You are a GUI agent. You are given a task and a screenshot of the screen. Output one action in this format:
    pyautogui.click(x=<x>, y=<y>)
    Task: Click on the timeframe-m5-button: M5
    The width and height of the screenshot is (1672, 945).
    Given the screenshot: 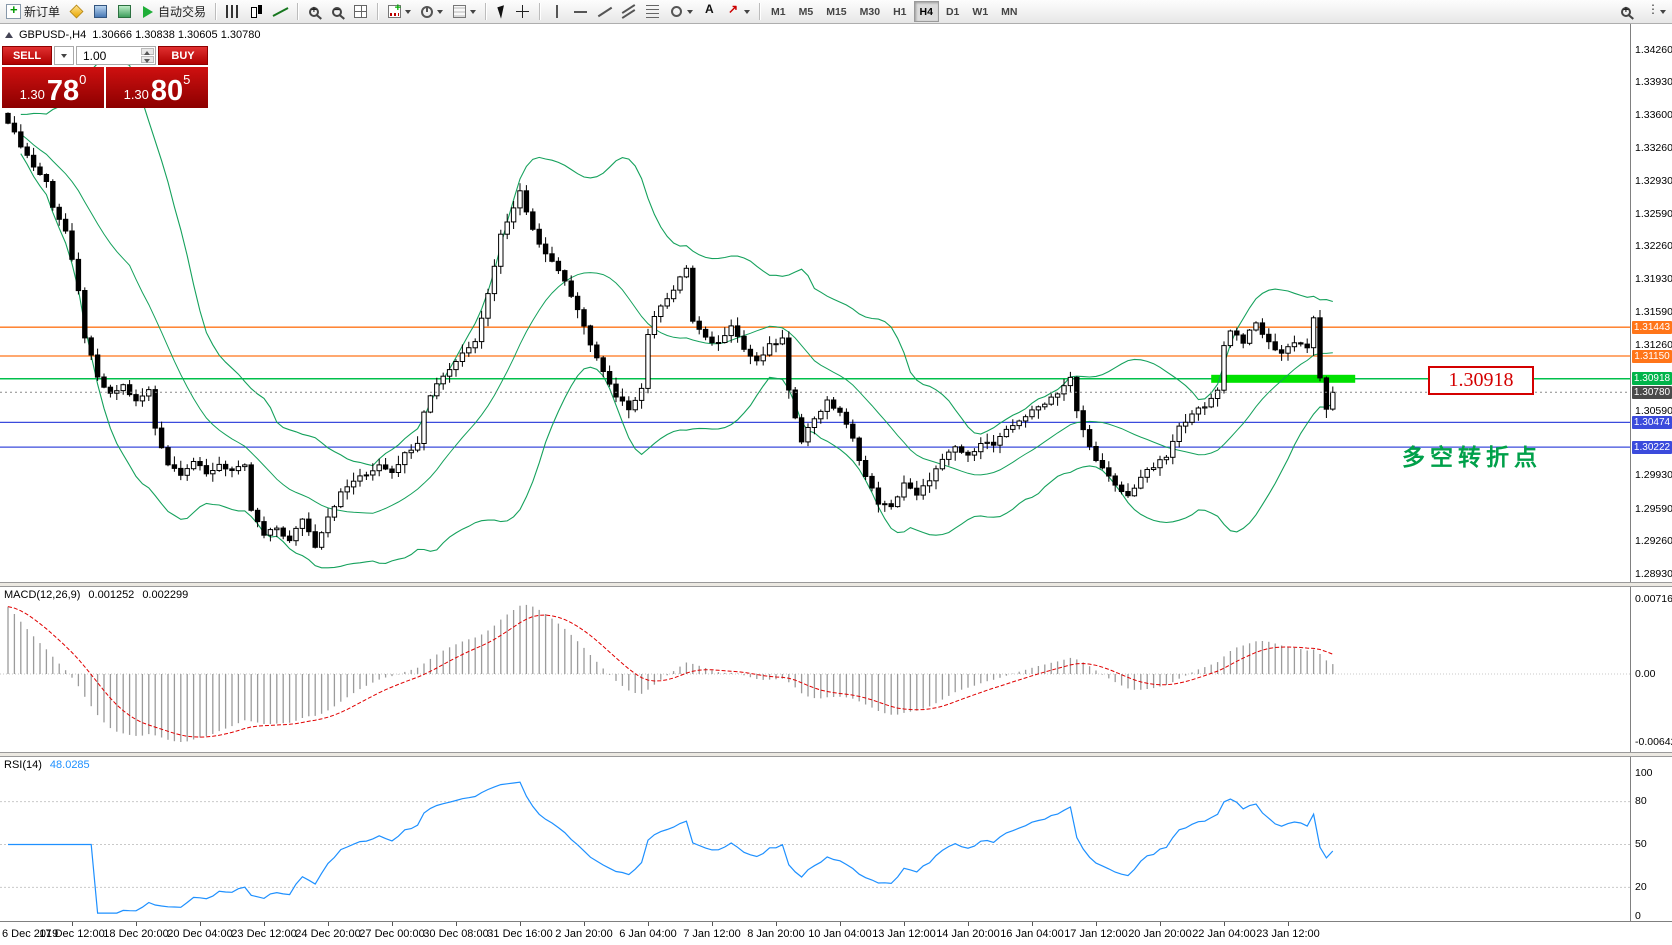 What is the action you would take?
    pyautogui.click(x=806, y=11)
    